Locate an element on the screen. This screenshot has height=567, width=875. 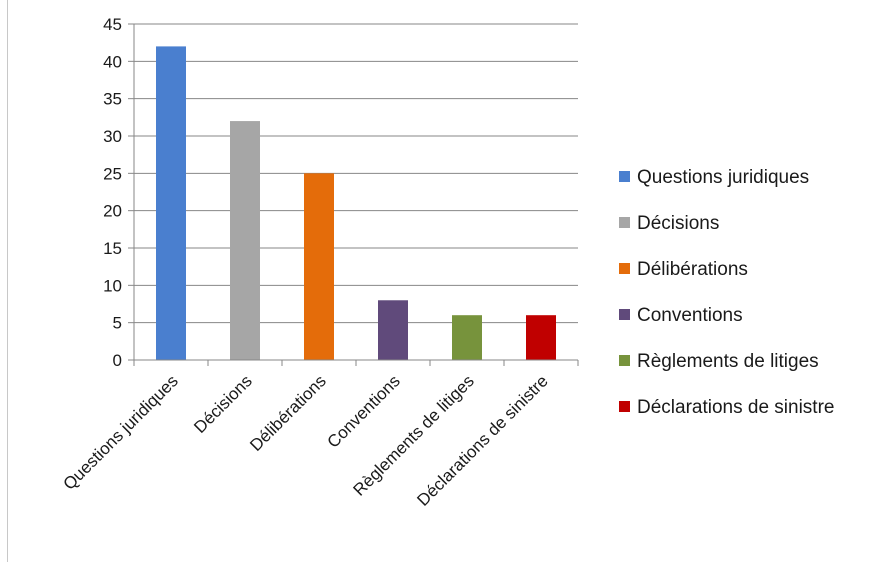
frame-border is located at coordinates (7, 281).